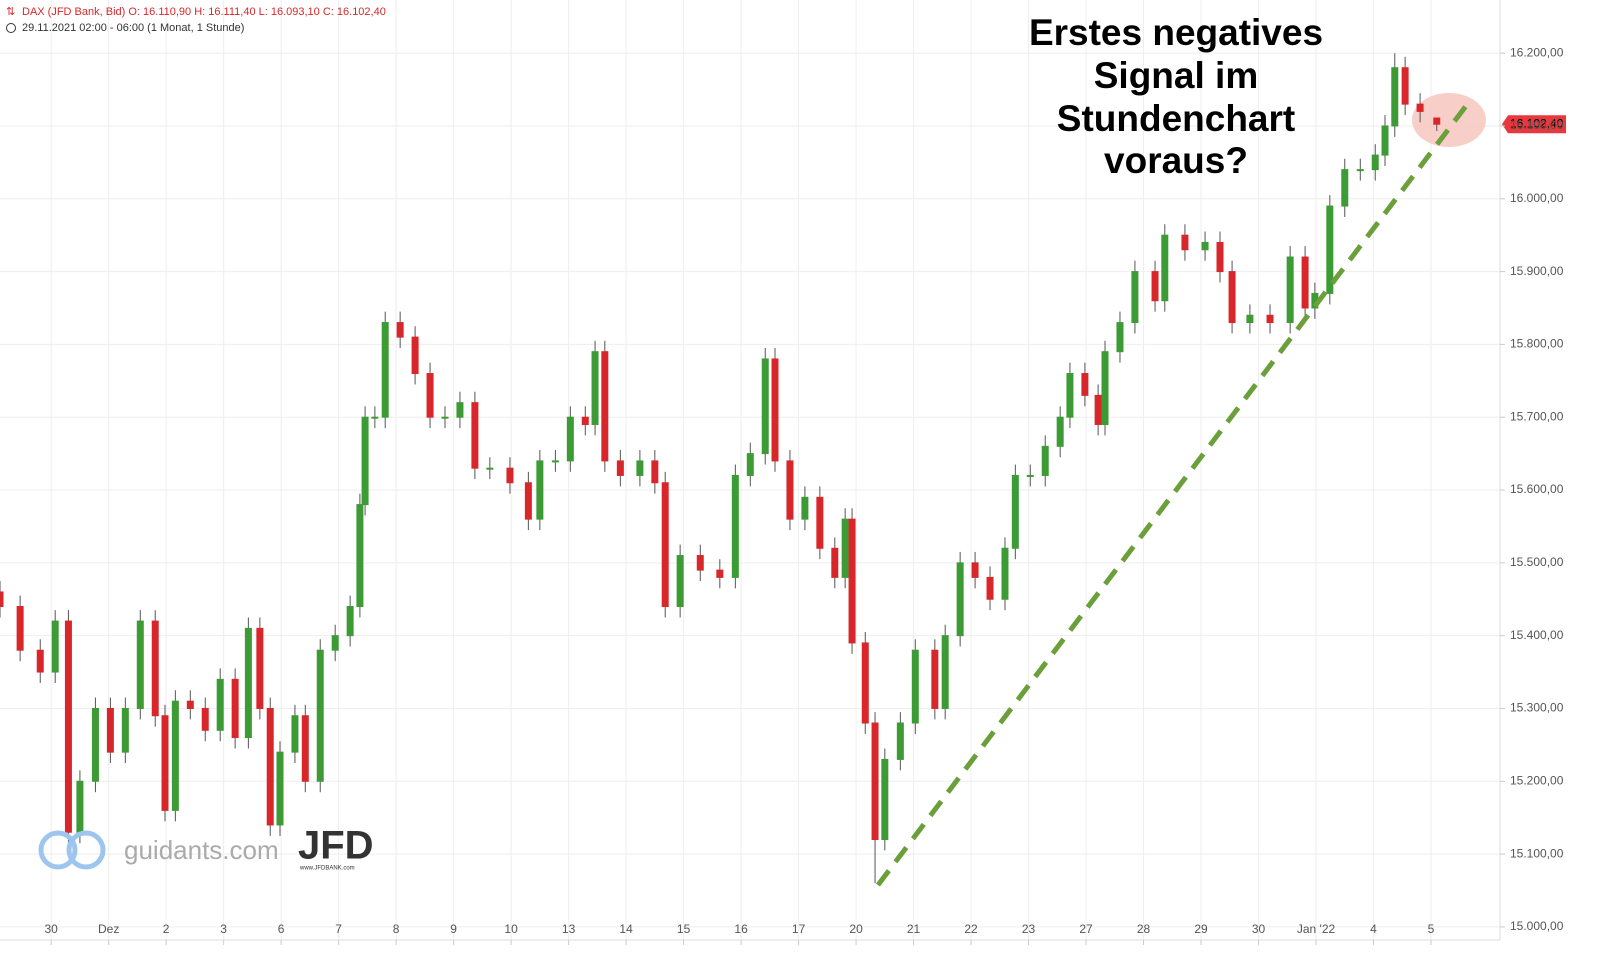 The width and height of the screenshot is (1623, 973). Describe the element at coordinates (1537, 344) in the screenshot. I see `y-tick-label: 15.800,00` at that location.